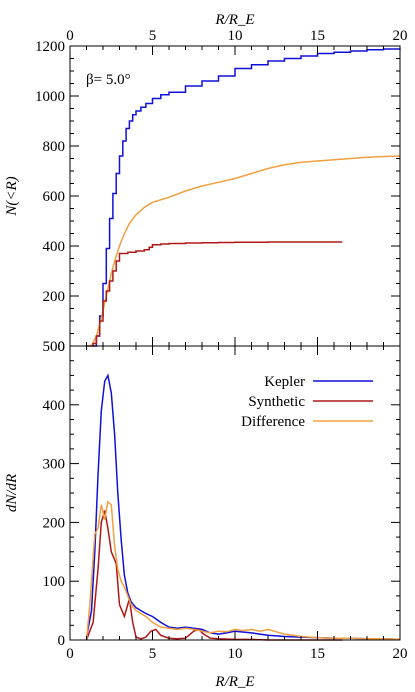 The image size is (415, 692). I want to click on y-tick-label: 300, so click(54, 465).